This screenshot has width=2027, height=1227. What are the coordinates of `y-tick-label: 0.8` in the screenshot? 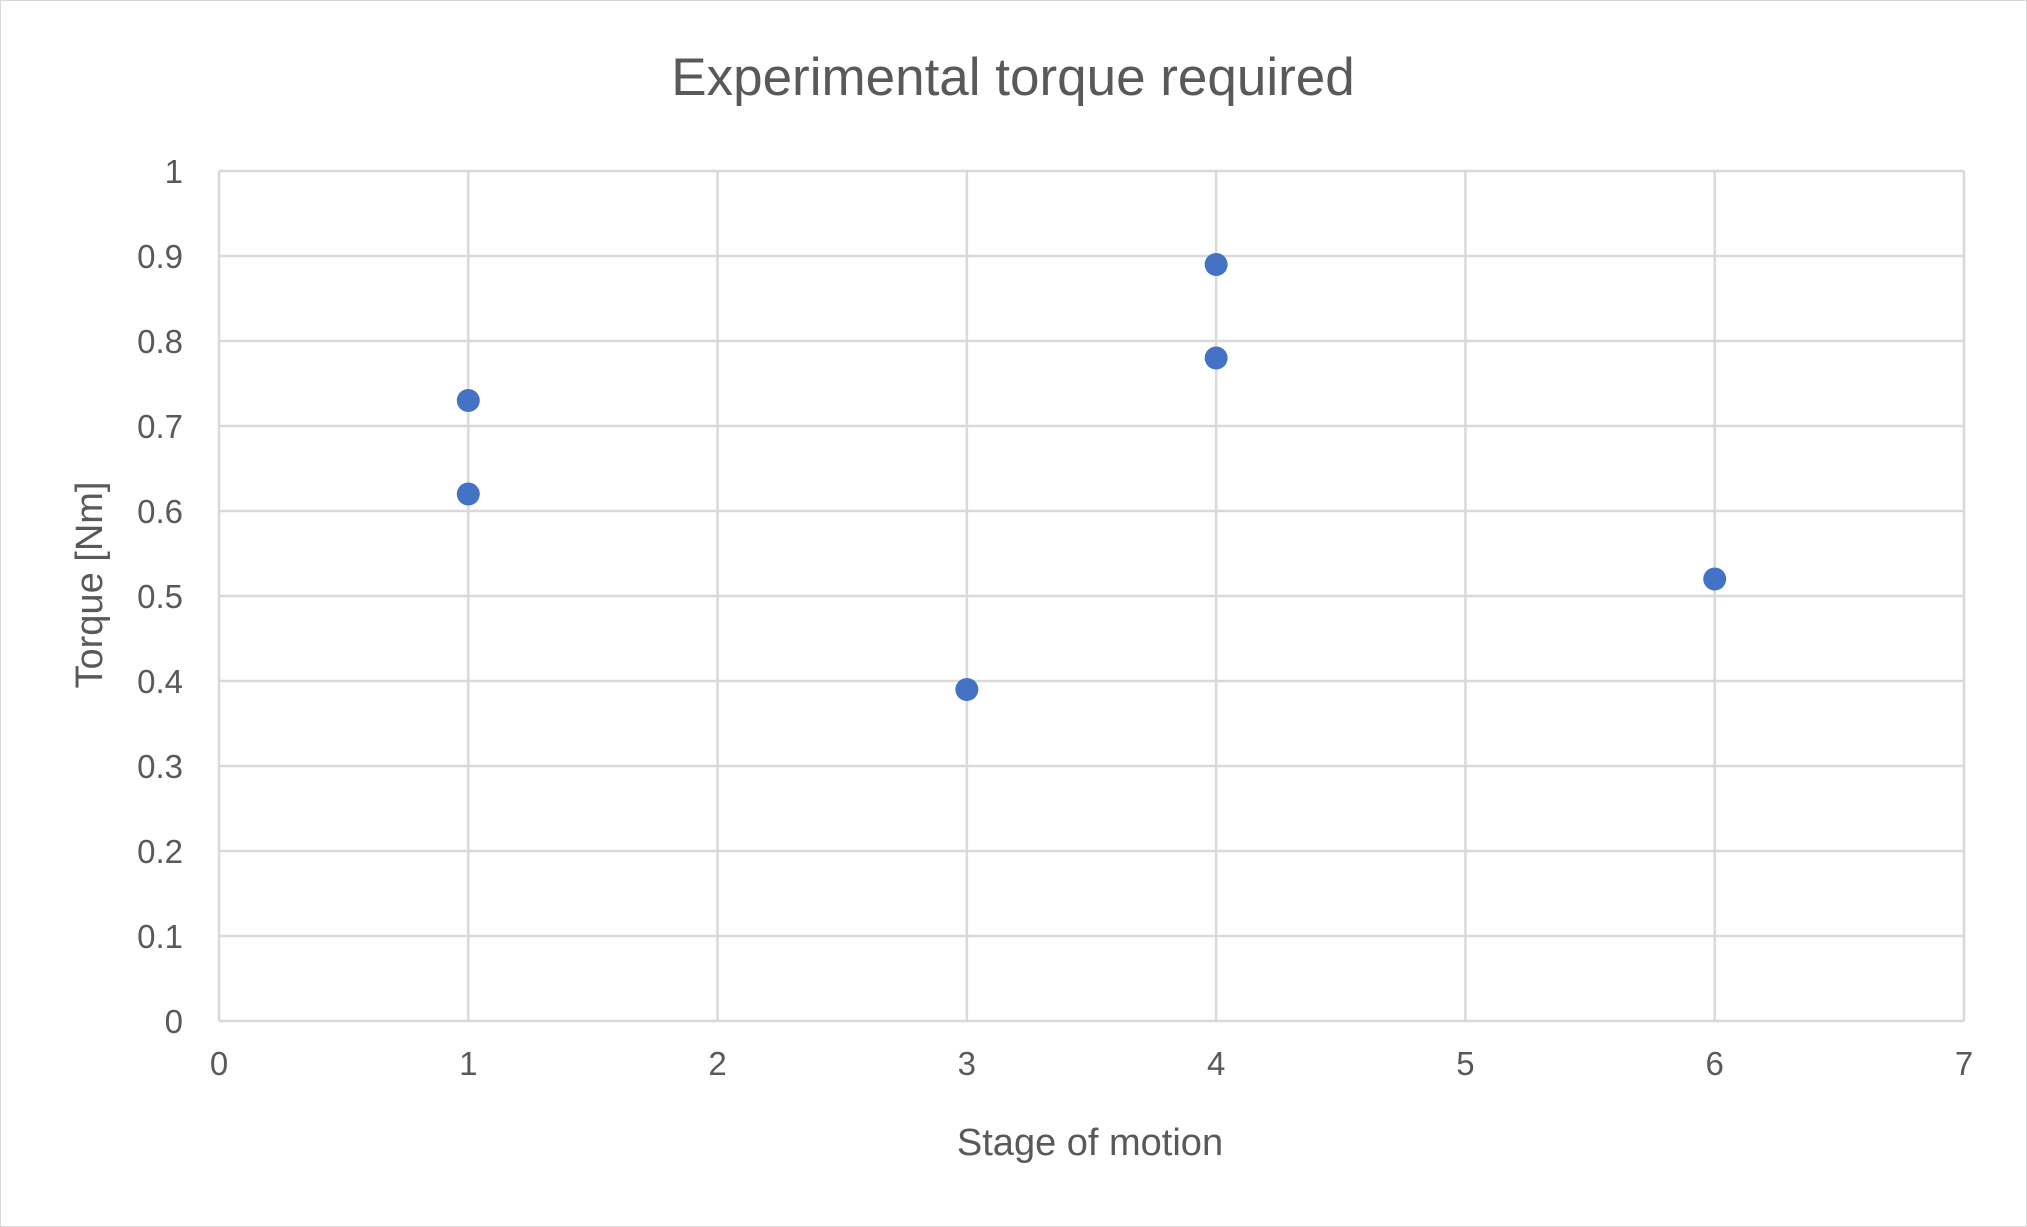 It's located at (160, 341).